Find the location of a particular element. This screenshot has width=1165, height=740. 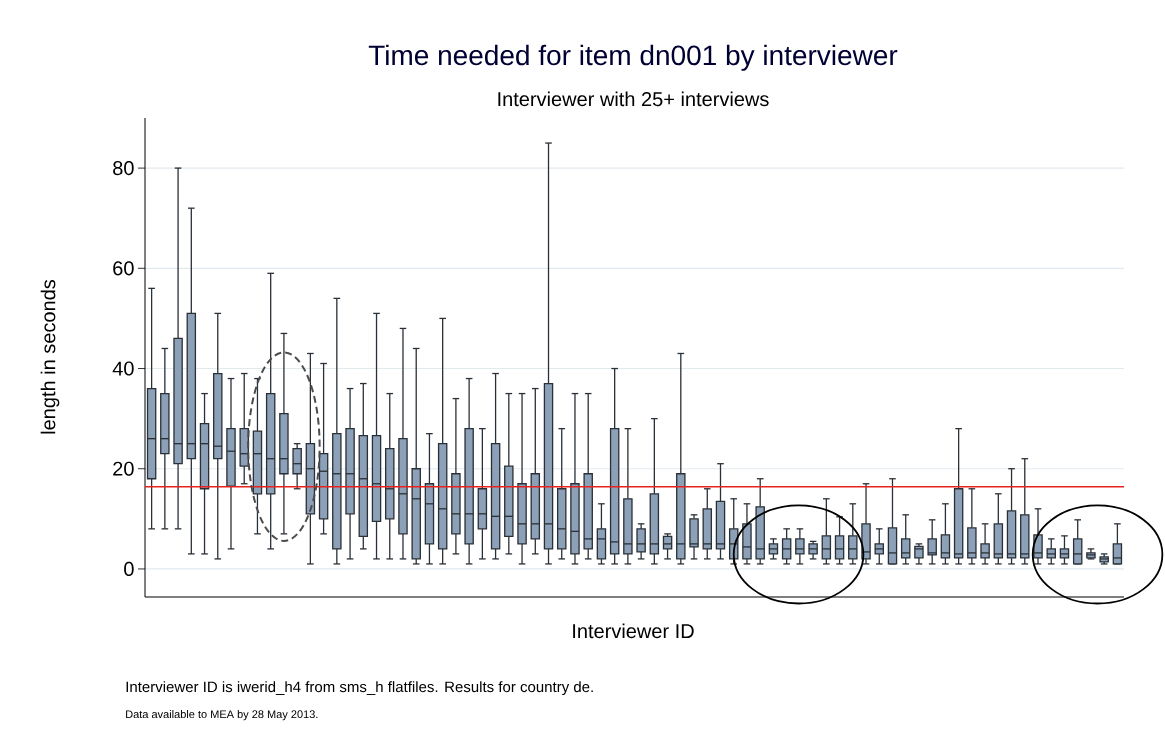

y-axis-title: length in seconds is located at coordinates (50, 356).